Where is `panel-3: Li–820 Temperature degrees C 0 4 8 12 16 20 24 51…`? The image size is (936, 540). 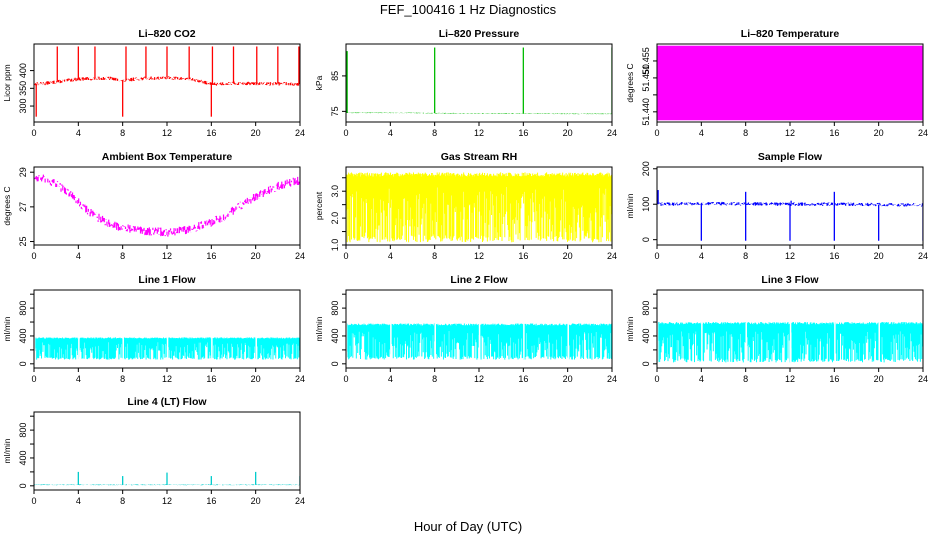 panel-3: Li–820 Temperature degrees C 0 4 8 12 16 20 24 51… is located at coordinates (776, 83).